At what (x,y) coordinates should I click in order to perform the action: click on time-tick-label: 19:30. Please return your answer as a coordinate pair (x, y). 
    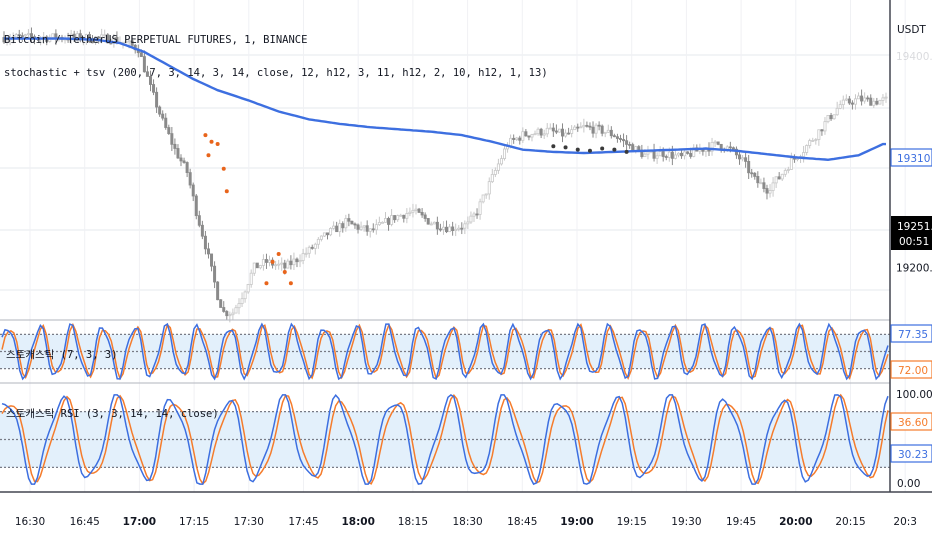
    Looking at the image, I should click on (686, 522).